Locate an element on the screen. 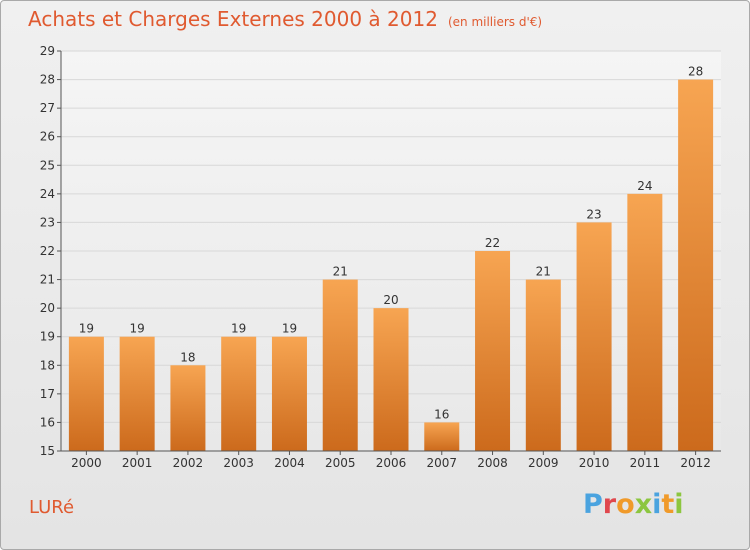  x-tick-label: 2011 is located at coordinates (645, 463).